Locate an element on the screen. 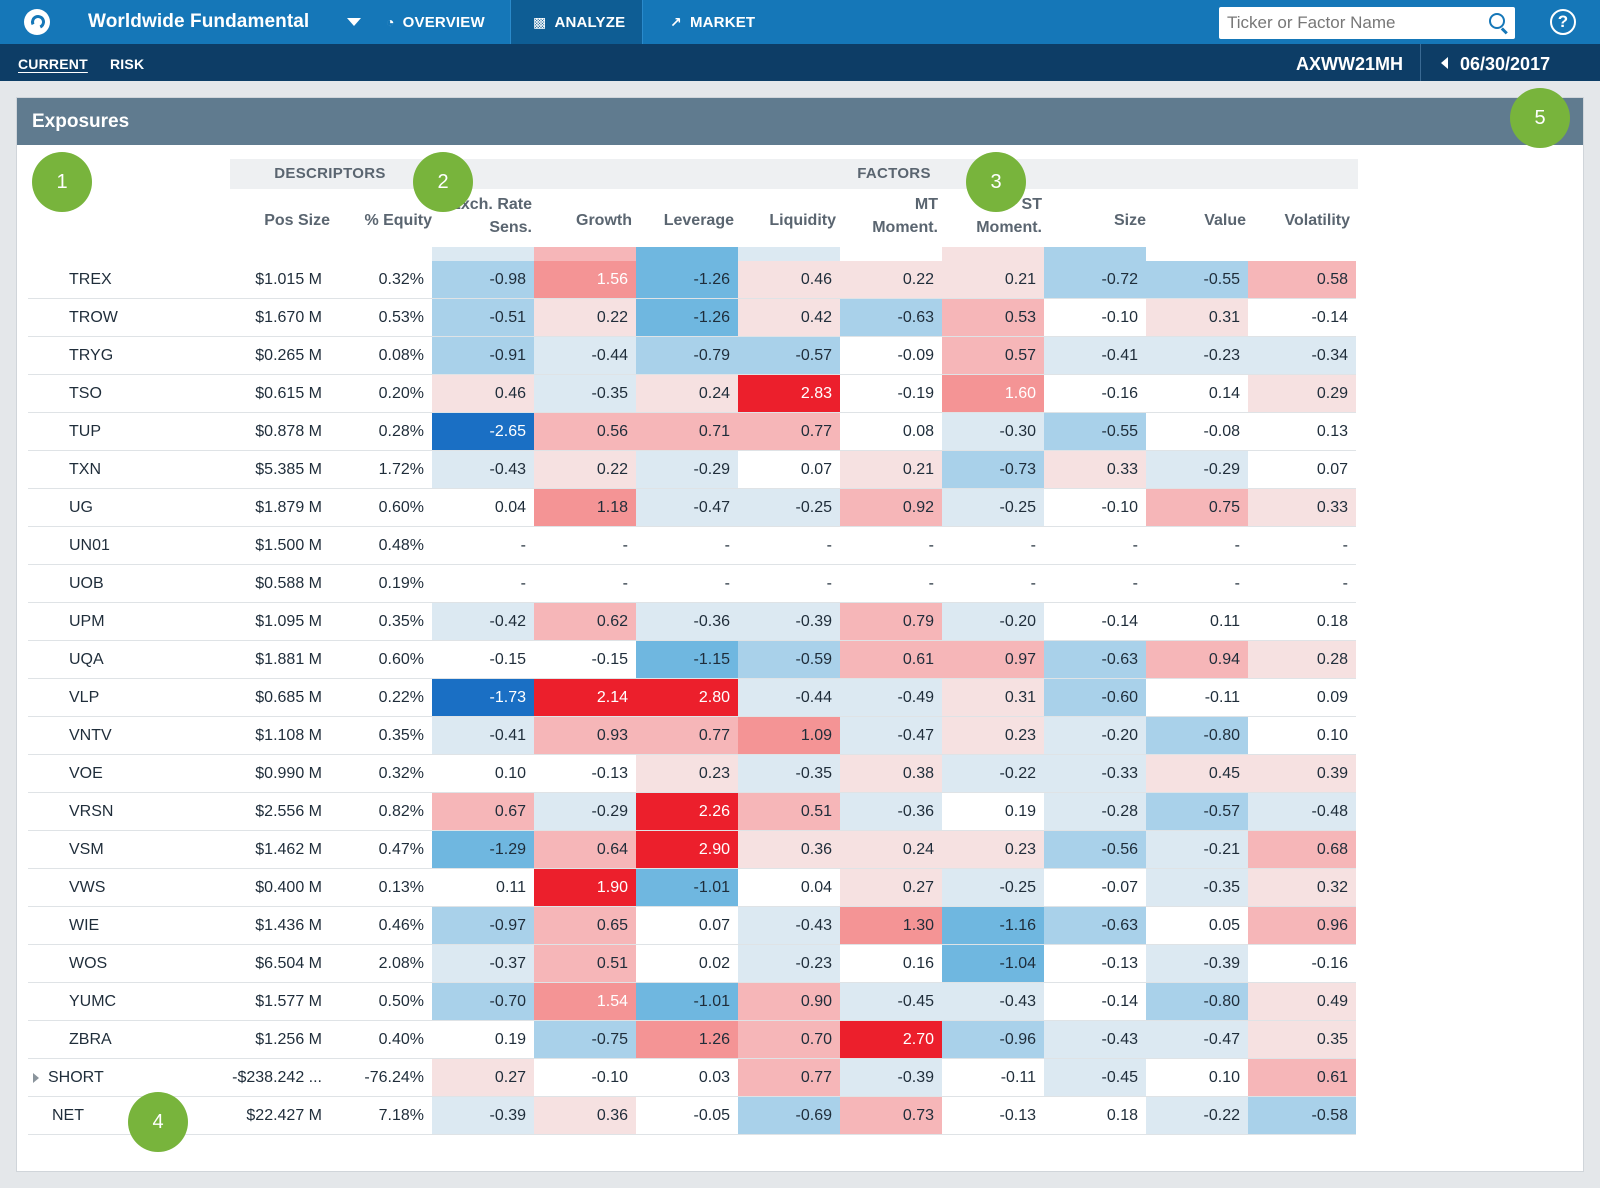 The height and width of the screenshot is (1188, 1600). ticker-cell: UOB is located at coordinates (86, 583).